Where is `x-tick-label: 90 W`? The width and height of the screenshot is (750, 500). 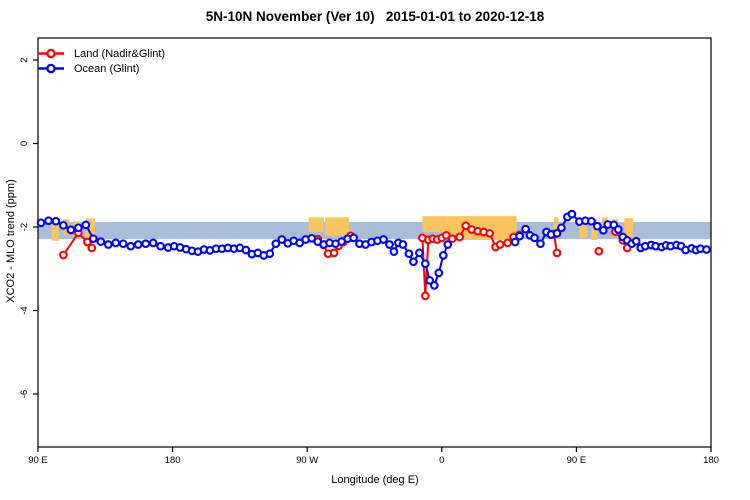 x-tick-label: 90 W is located at coordinates (307, 460).